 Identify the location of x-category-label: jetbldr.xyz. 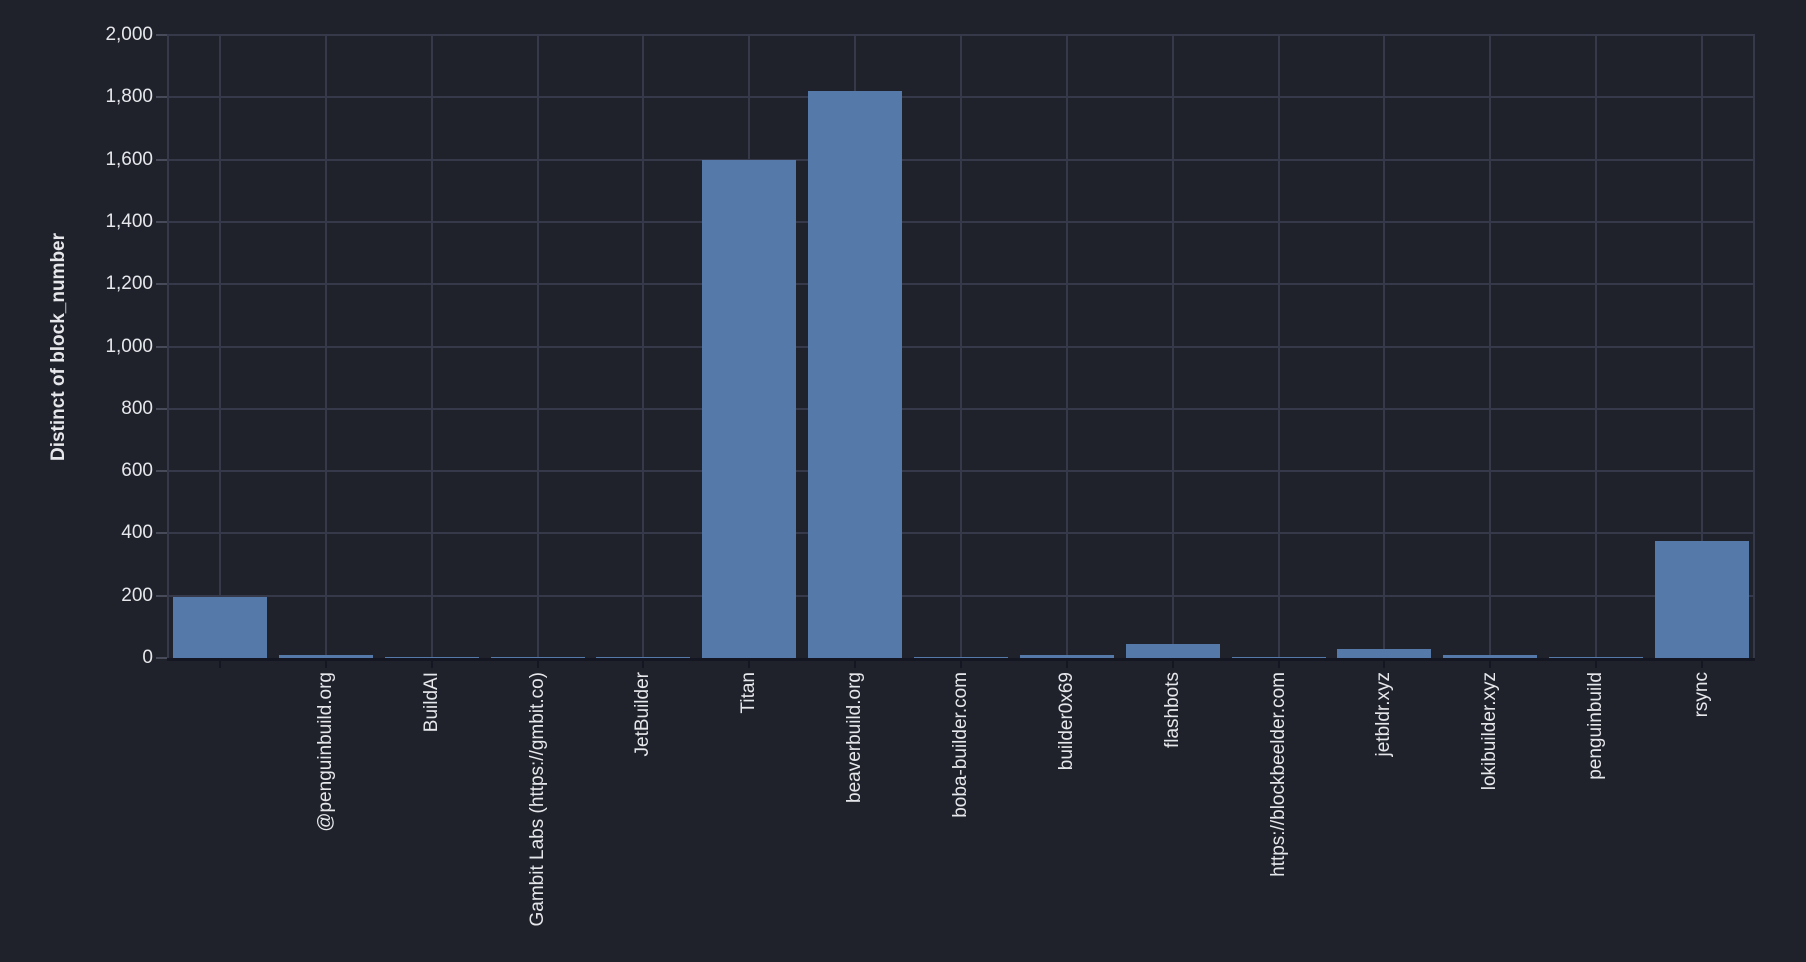
(1384, 714).